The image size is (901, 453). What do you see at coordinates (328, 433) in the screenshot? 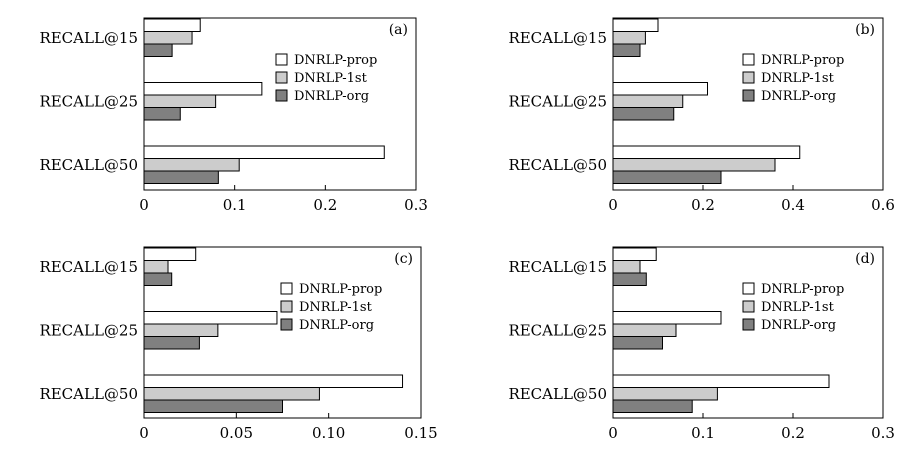
I see `x-tick-label: 0.10` at bounding box center [328, 433].